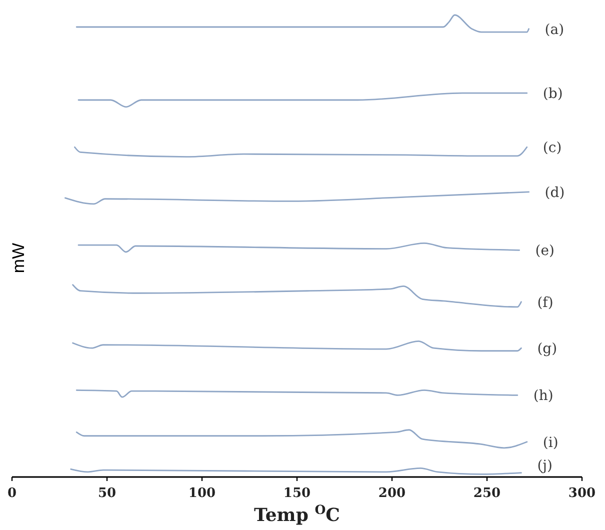  What do you see at coordinates (12, 493) in the screenshot?
I see `x-tick-label: 0` at bounding box center [12, 493].